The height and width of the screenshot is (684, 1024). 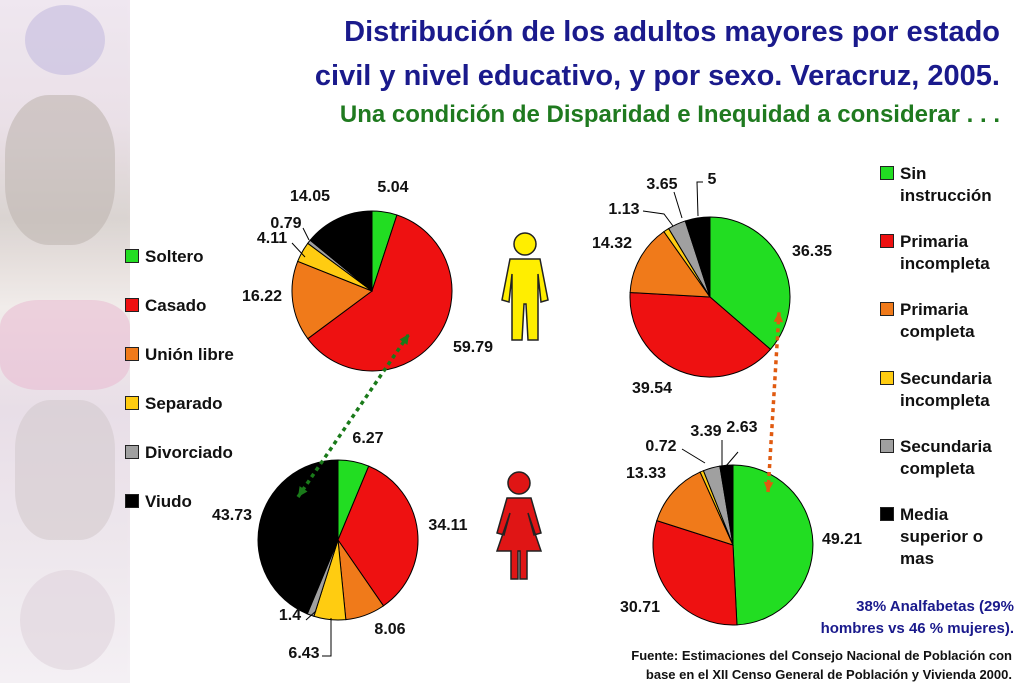 I want to click on legend-label: Divorciado, so click(x=189, y=452).